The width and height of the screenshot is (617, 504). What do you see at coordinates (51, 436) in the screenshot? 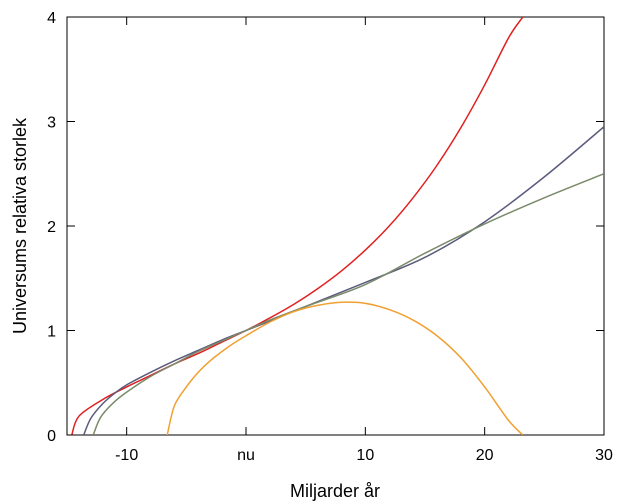
I see `y-tick-label: 0` at bounding box center [51, 436].